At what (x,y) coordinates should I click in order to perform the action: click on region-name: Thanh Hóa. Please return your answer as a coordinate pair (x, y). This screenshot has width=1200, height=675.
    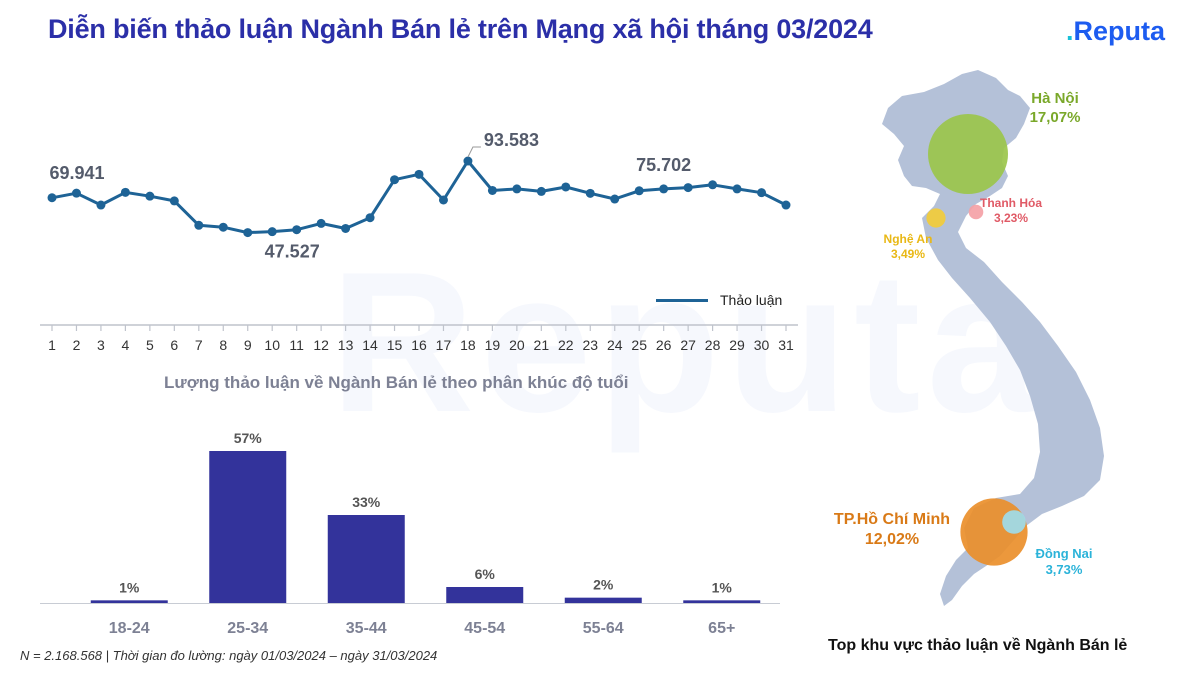
    Looking at the image, I should click on (1011, 203).